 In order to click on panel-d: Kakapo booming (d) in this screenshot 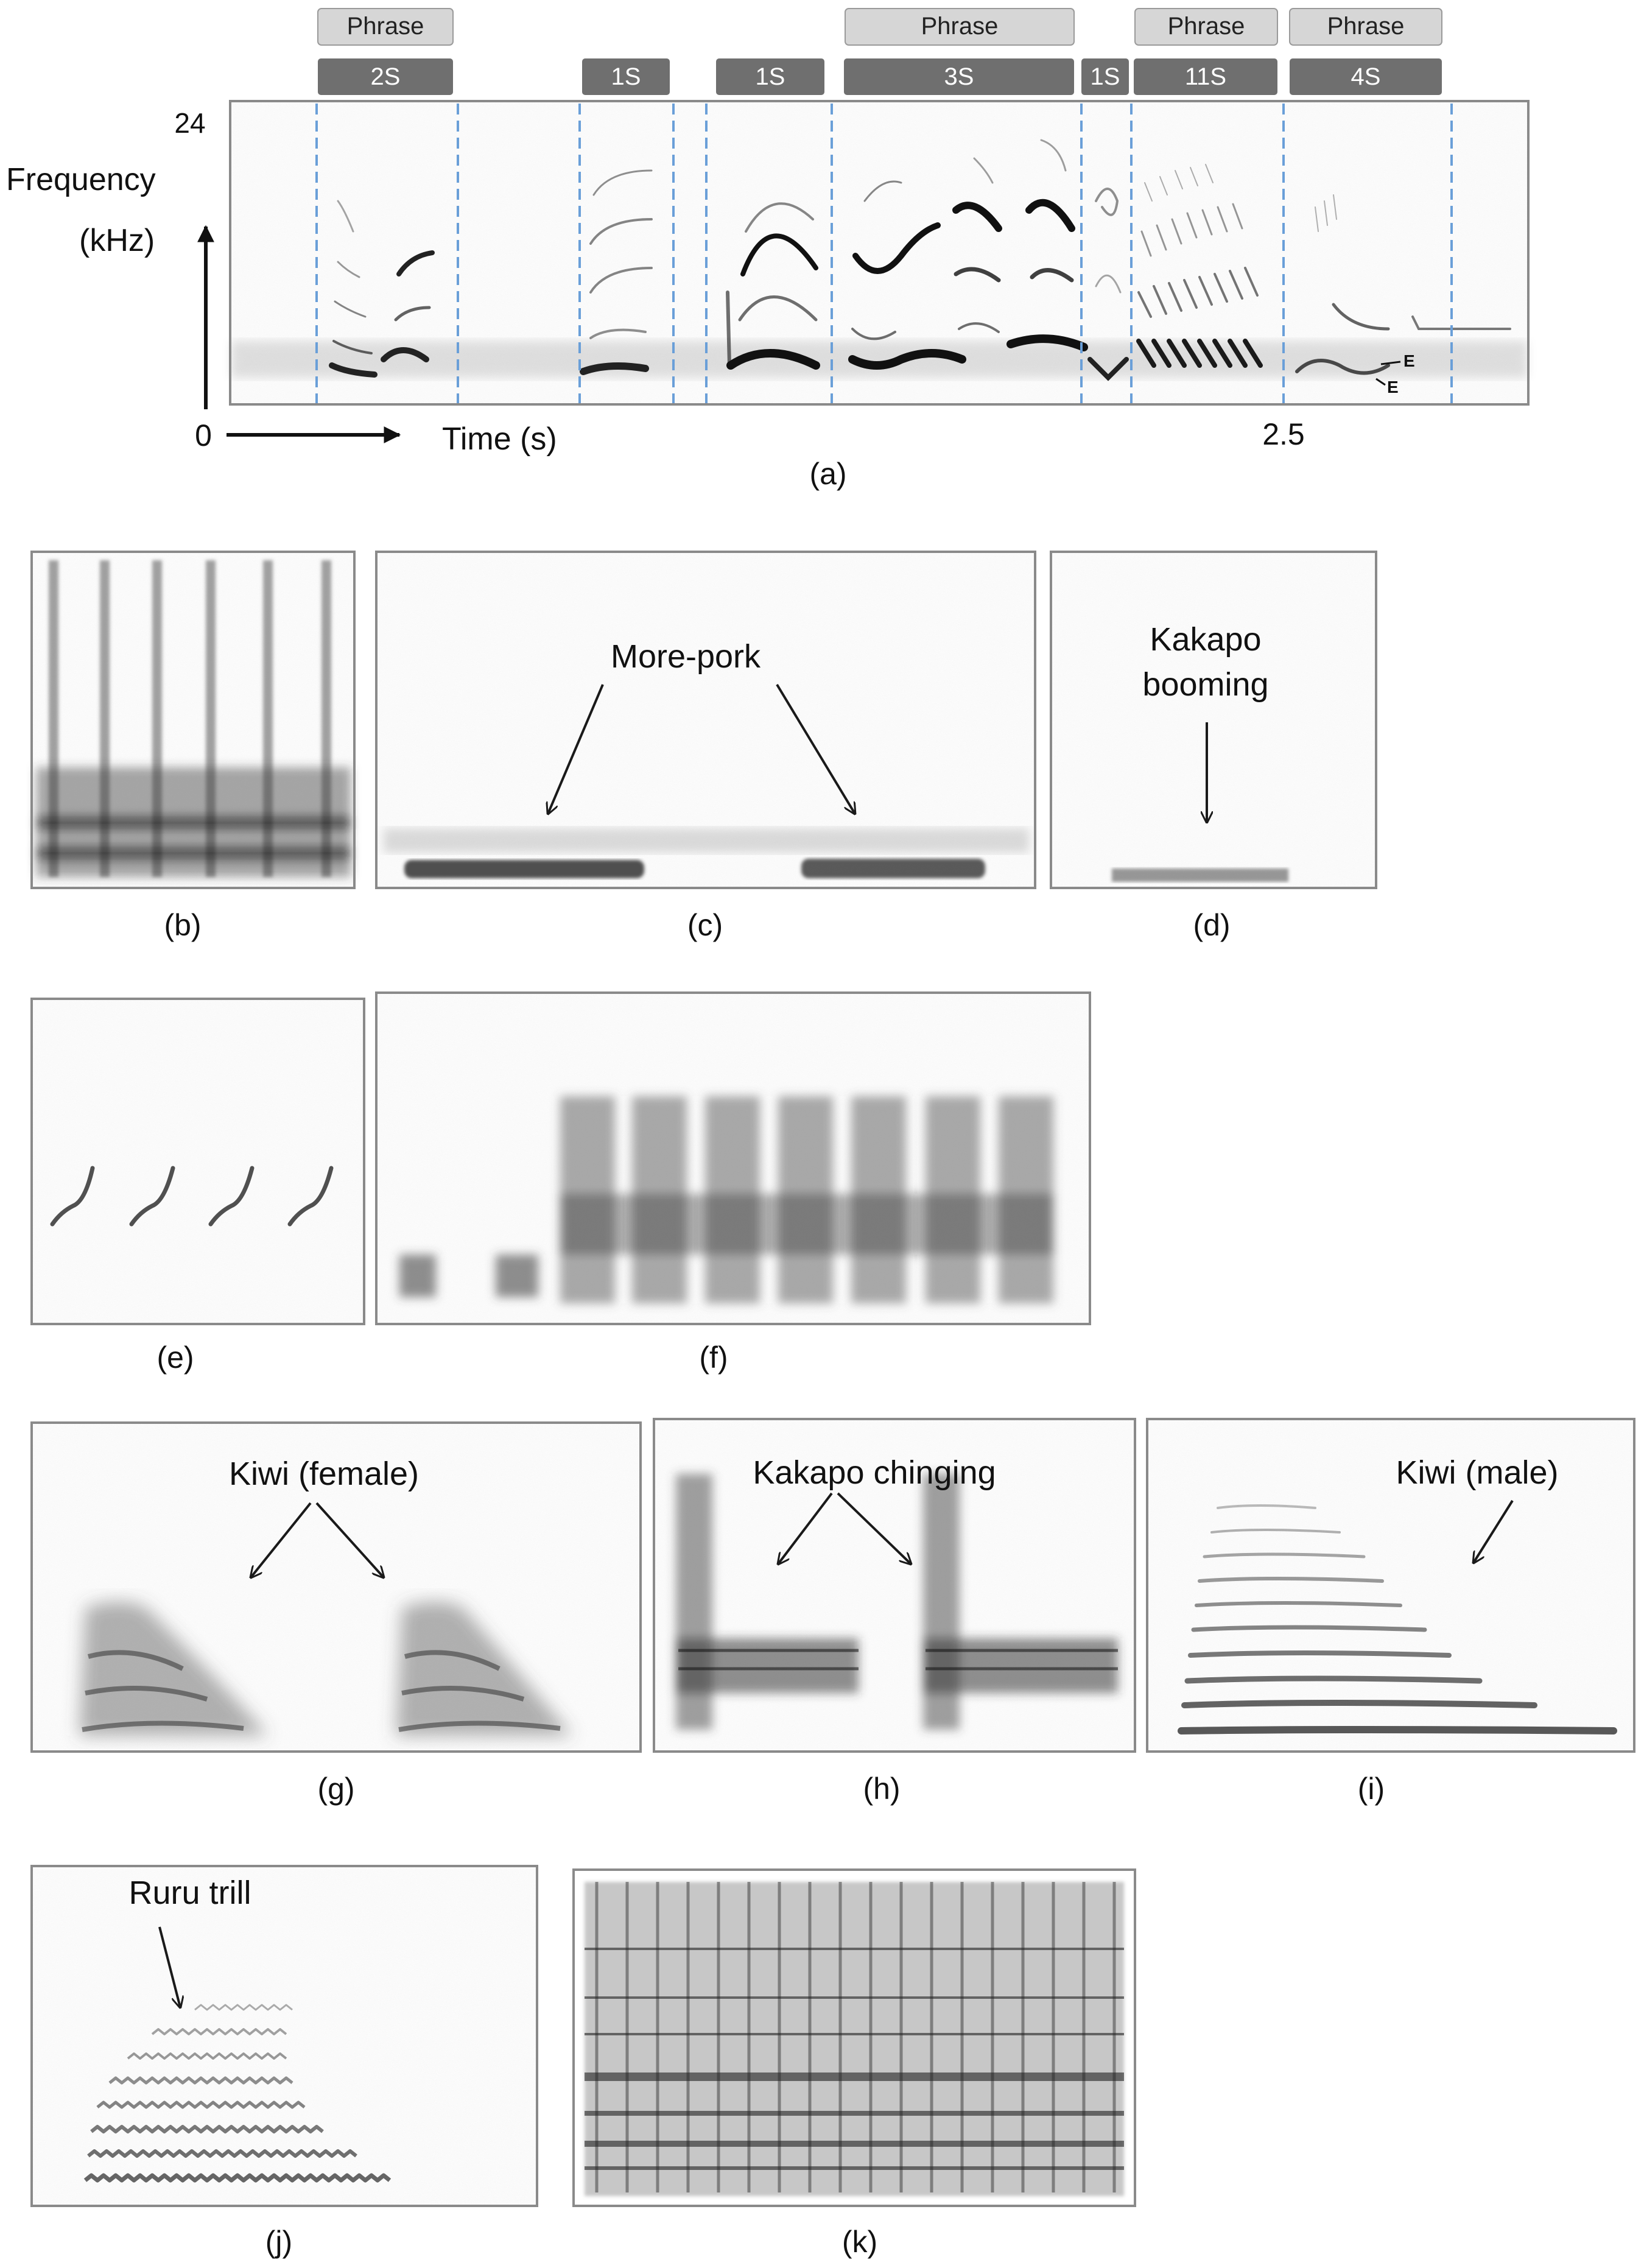, I will do `click(1214, 747)`.